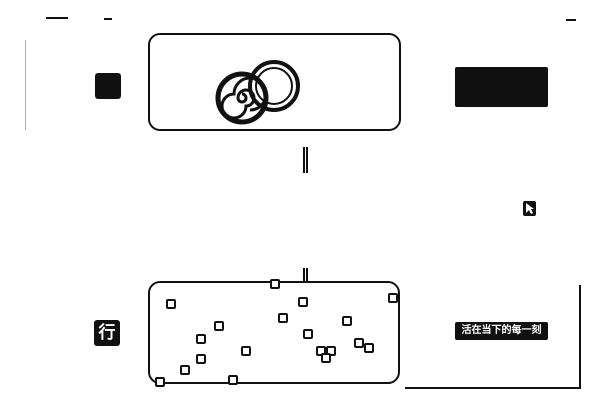 Image resolution: width=600 pixels, height=405 pixels. Describe the element at coordinates (274, 333) in the screenshot. I see `bottom-panel` at that location.